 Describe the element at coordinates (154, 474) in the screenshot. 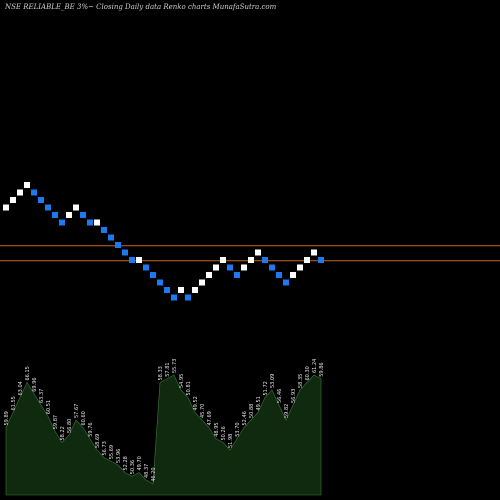

I see `volume-label-22: 46.20` at that location.